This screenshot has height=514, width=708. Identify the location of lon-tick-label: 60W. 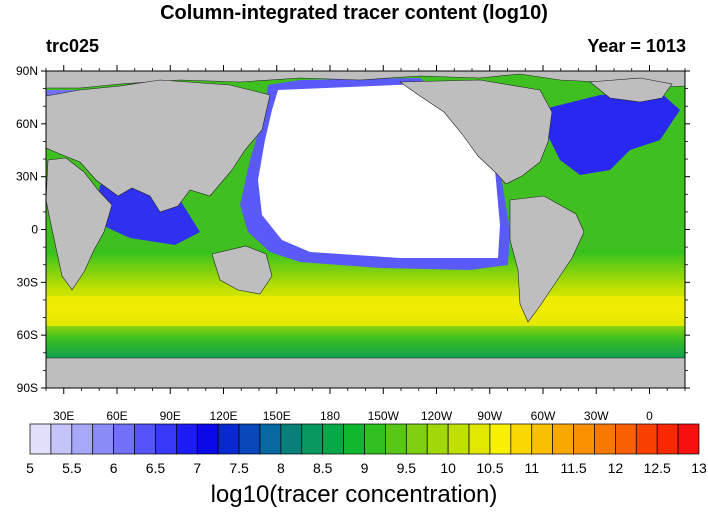
(543, 416).